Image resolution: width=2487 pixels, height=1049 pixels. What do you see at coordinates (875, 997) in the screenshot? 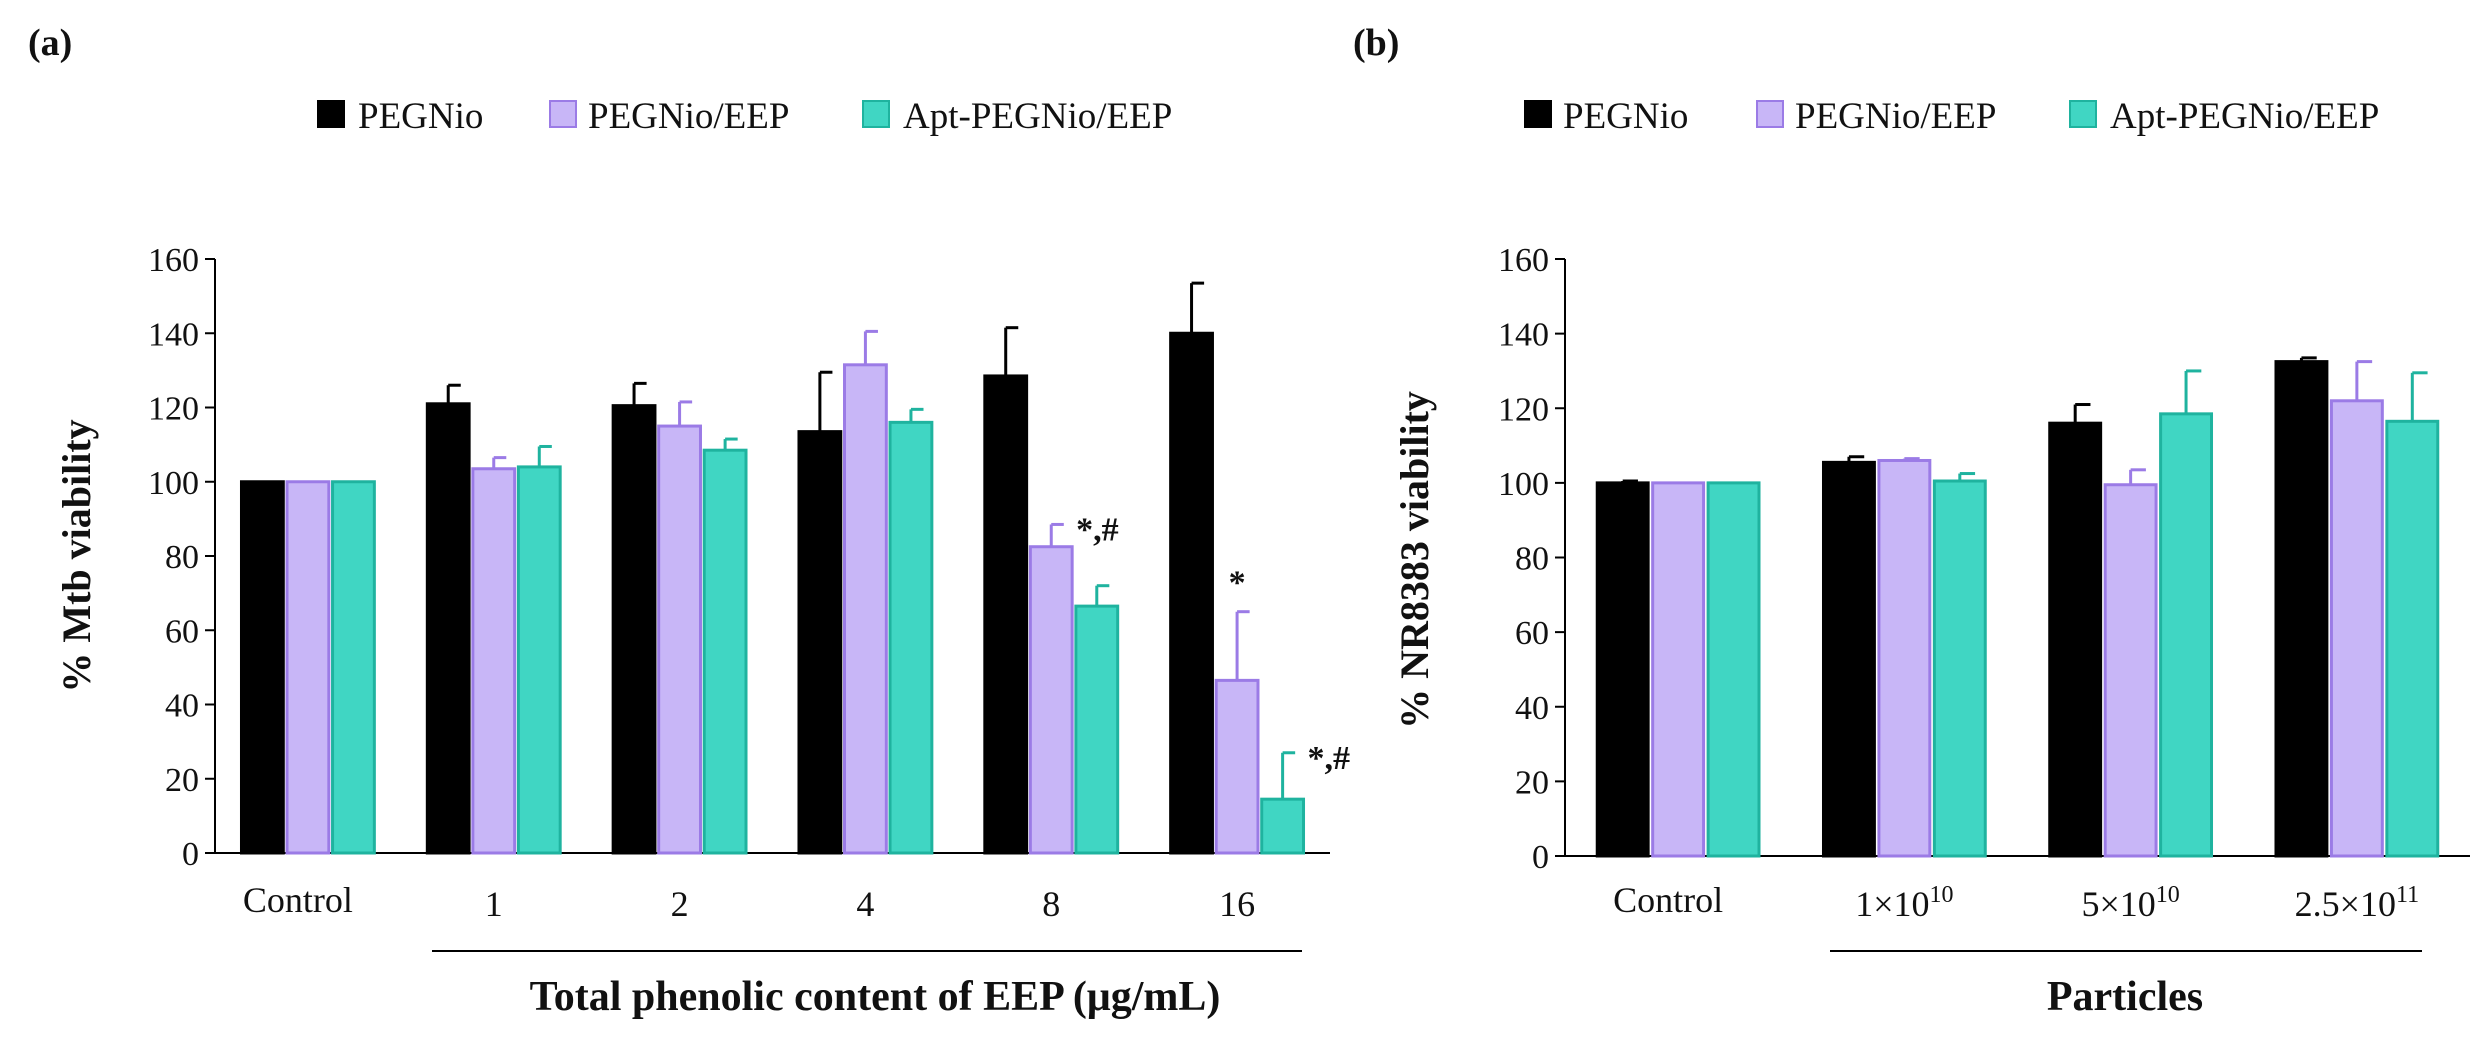
I see `x-axis-title: Total phenolic content of EEP (μg/mL)` at bounding box center [875, 997].